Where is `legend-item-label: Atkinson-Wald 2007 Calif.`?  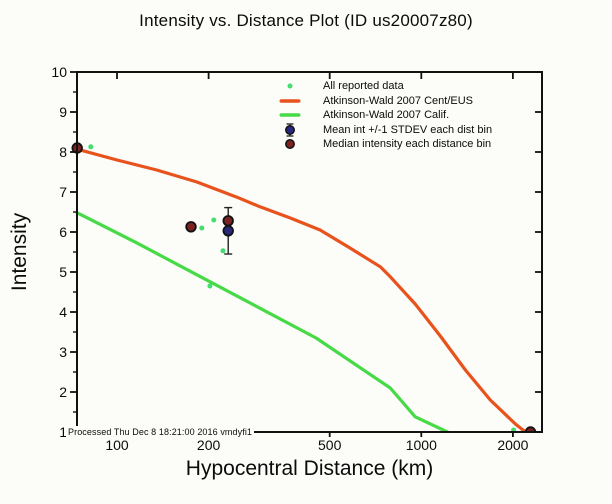 legend-item-label: Atkinson-Wald 2007 Calif. is located at coordinates (386, 115).